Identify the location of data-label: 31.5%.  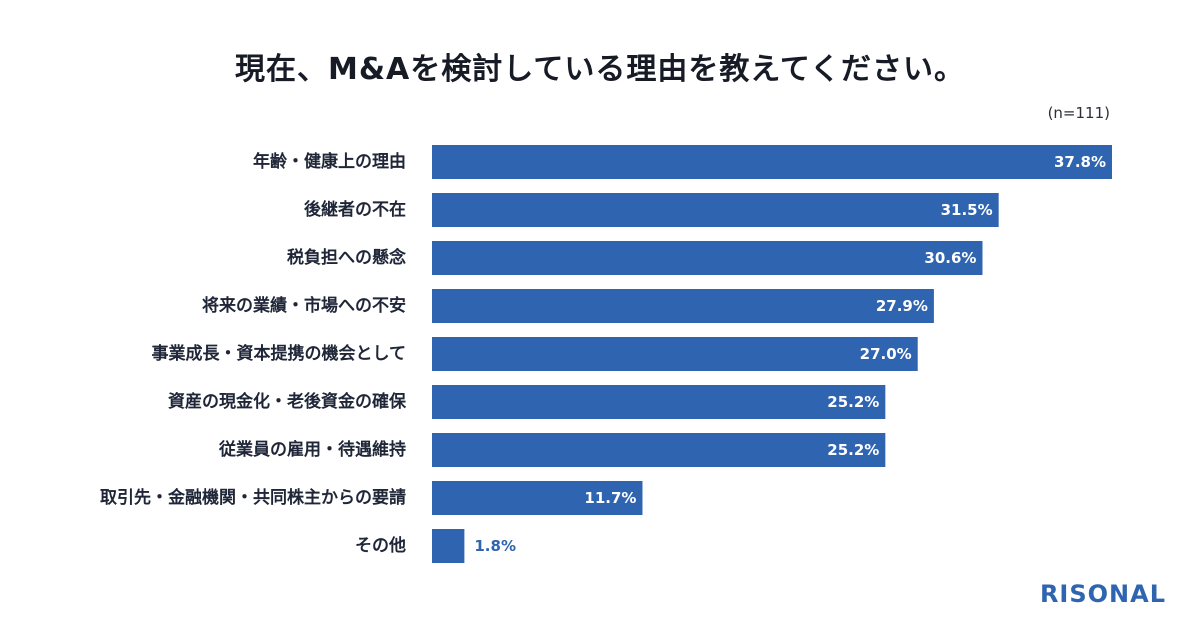
(967, 210).